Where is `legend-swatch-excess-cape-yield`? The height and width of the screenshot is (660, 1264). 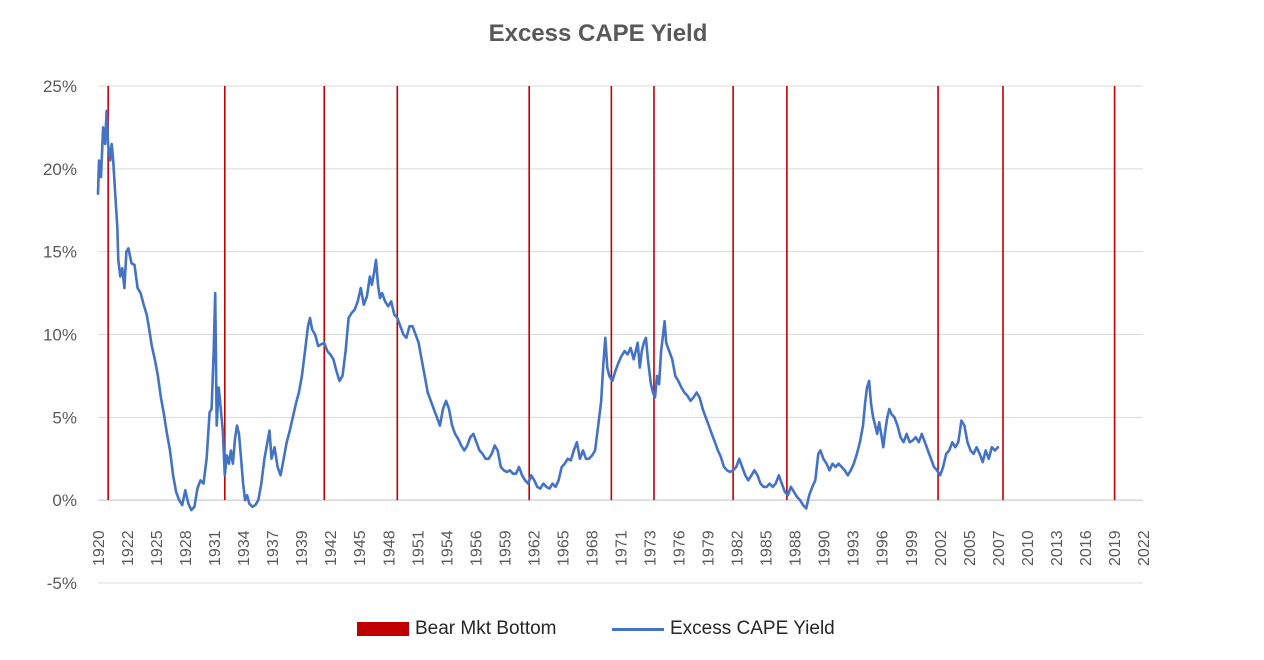
legend-swatch-excess-cape-yield is located at coordinates (638, 629).